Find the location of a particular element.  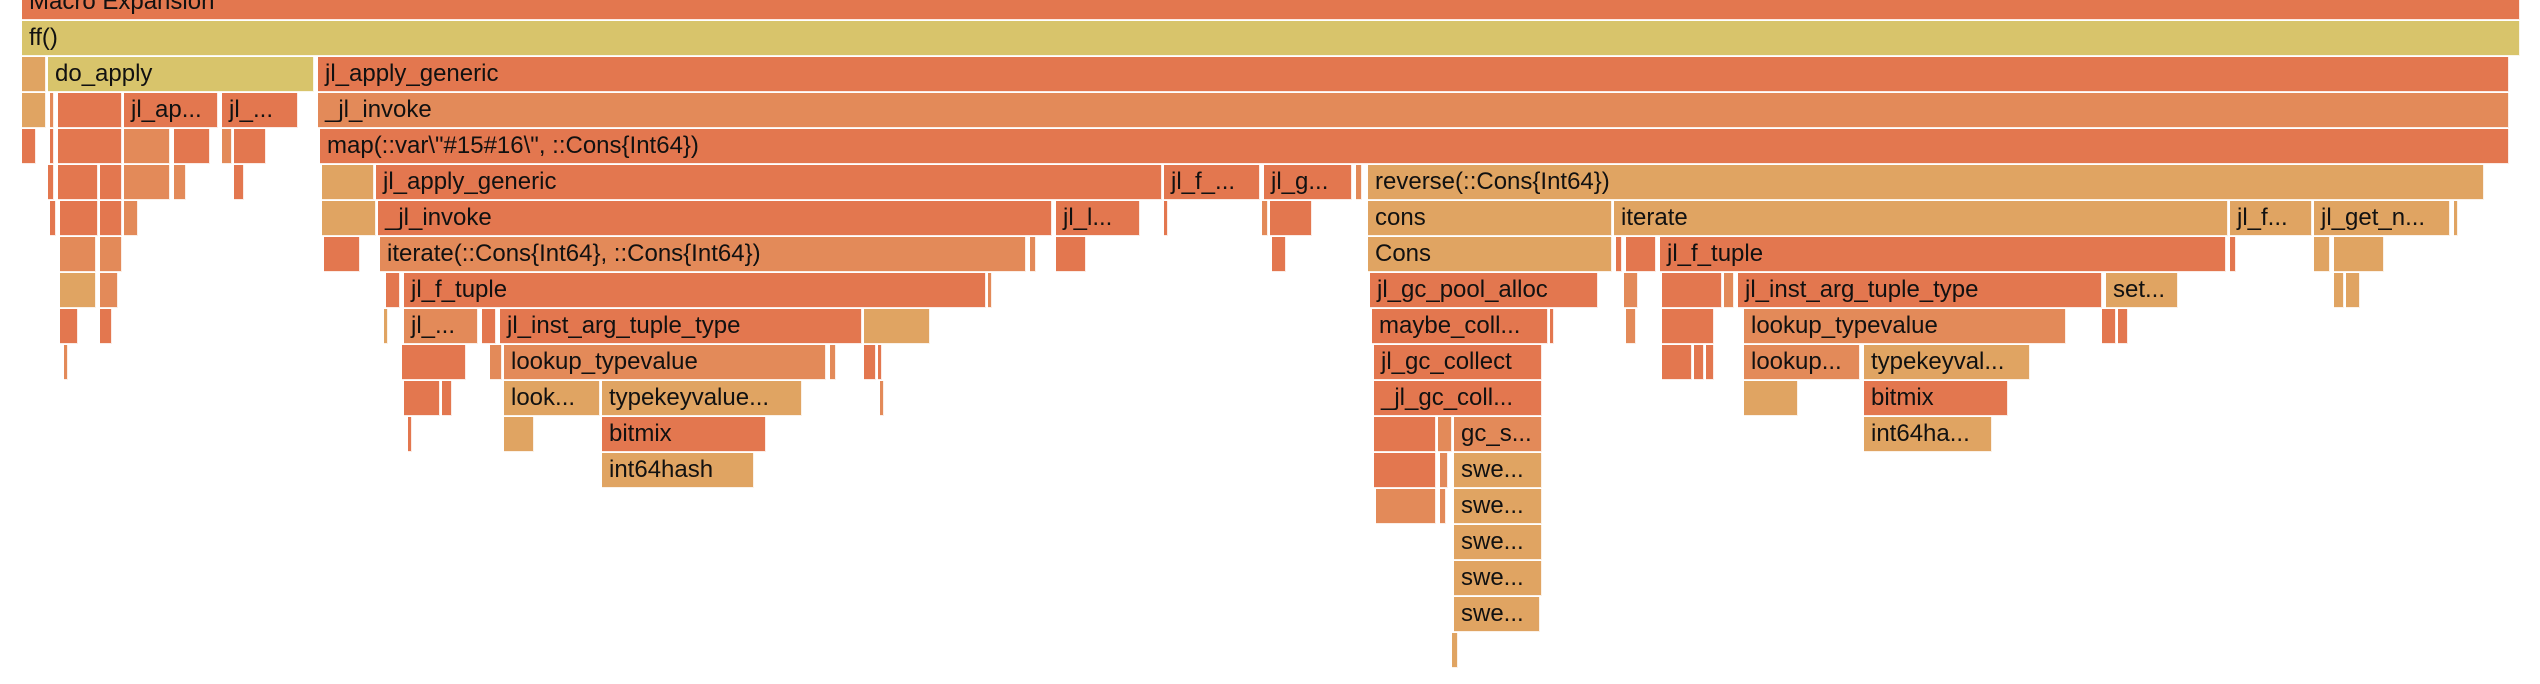

frame-inst-arg-1: jl_inst_arg_tuple_type is located at coordinates (1920, 290).